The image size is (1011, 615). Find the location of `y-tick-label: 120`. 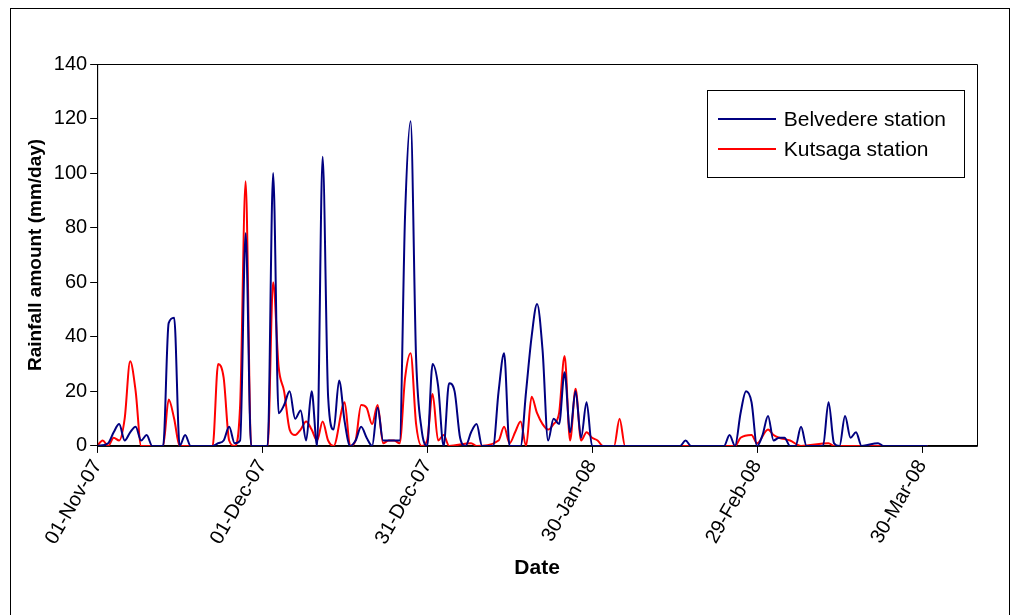

y-tick-label: 120 is located at coordinates (70, 117).